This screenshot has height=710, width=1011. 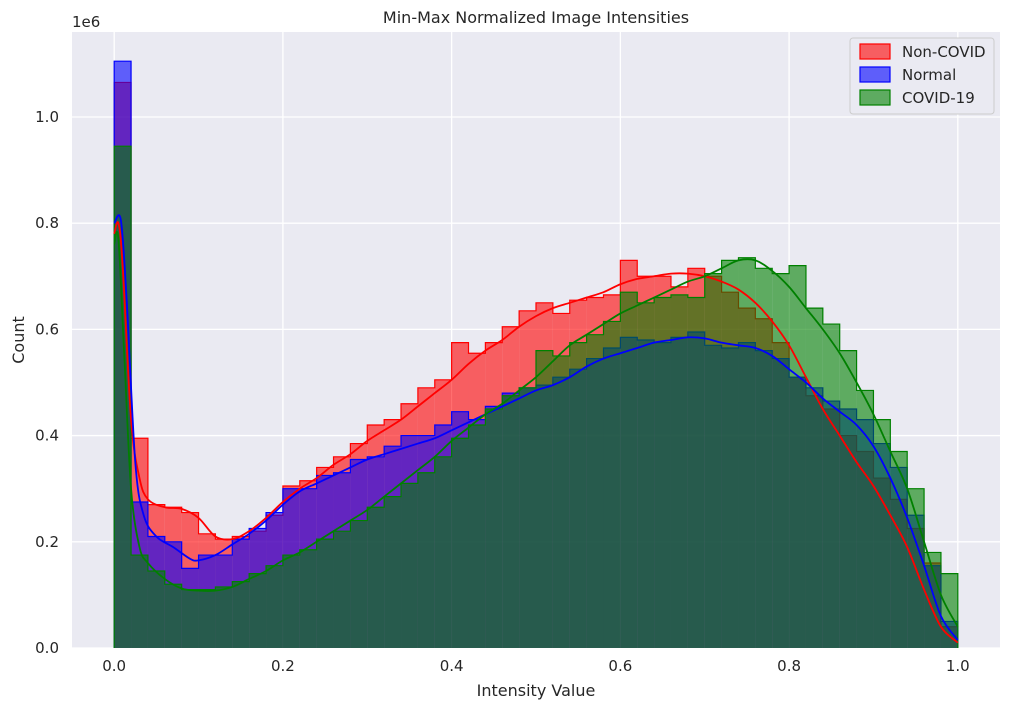 I want to click on chart-title: Min-Max Normalized Image Intensities, so click(x=536, y=17).